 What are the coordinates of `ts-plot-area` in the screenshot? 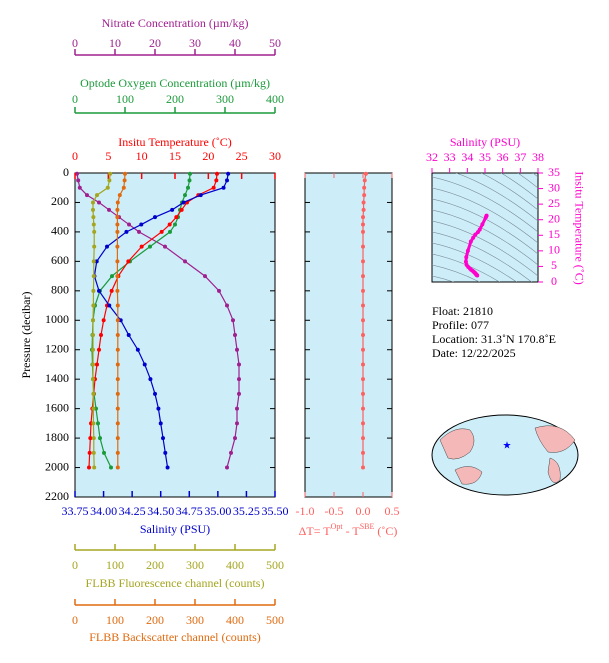 It's located at (485, 227).